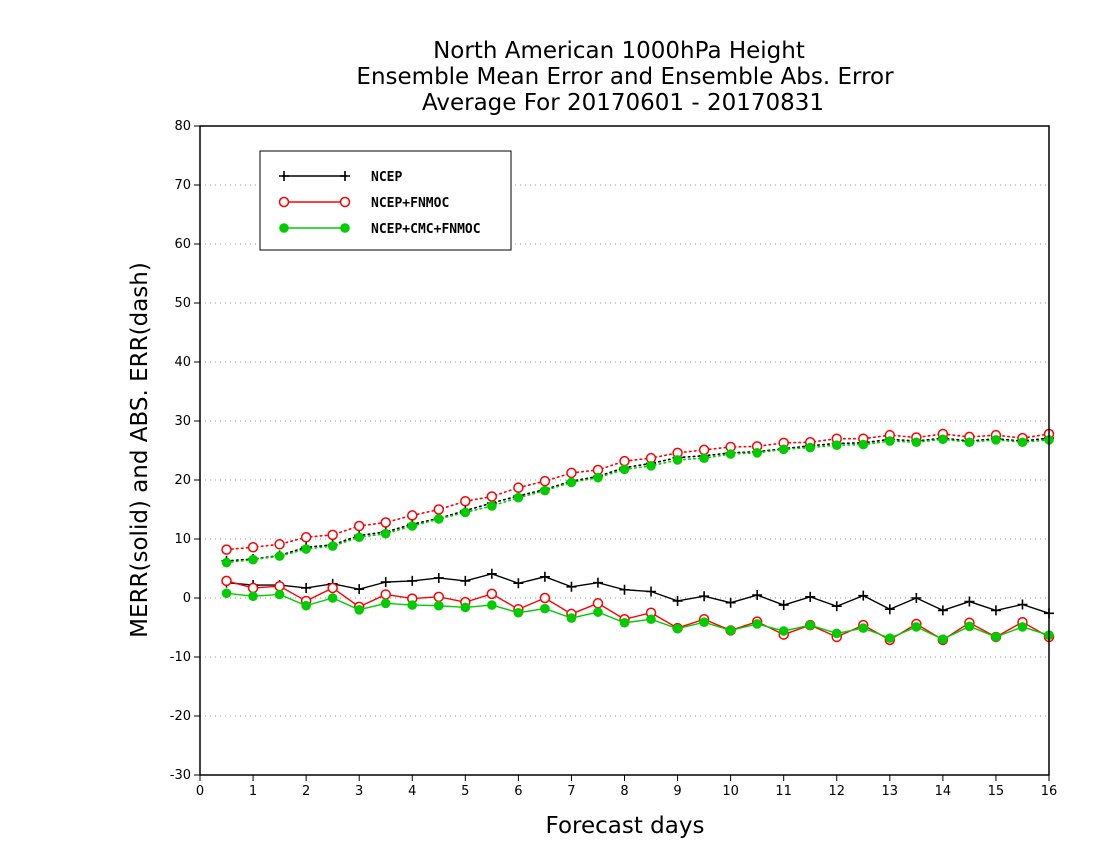 The width and height of the screenshot is (1100, 850). Describe the element at coordinates (253, 791) in the screenshot. I see `x-tick-label-1: 1` at that location.